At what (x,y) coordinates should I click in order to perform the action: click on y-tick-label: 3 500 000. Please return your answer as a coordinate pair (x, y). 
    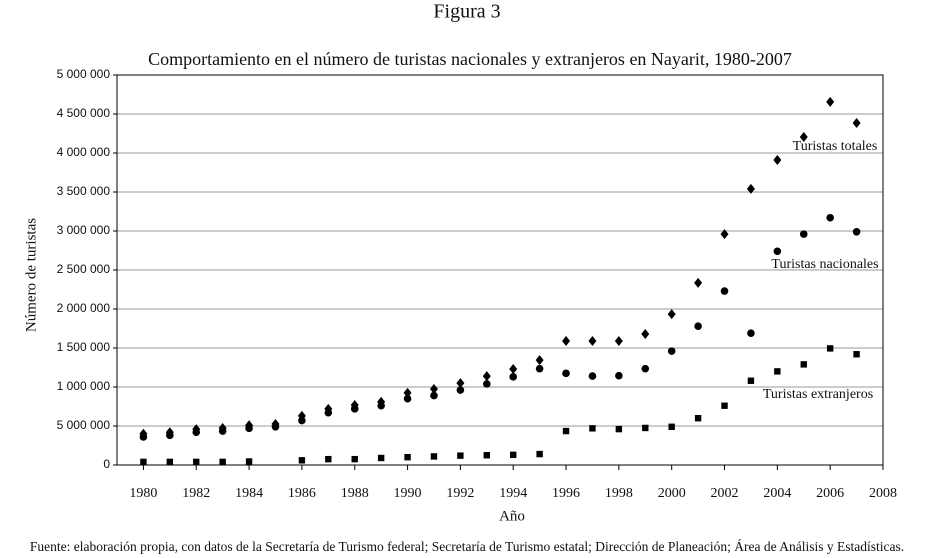
    Looking at the image, I should click on (84, 191).